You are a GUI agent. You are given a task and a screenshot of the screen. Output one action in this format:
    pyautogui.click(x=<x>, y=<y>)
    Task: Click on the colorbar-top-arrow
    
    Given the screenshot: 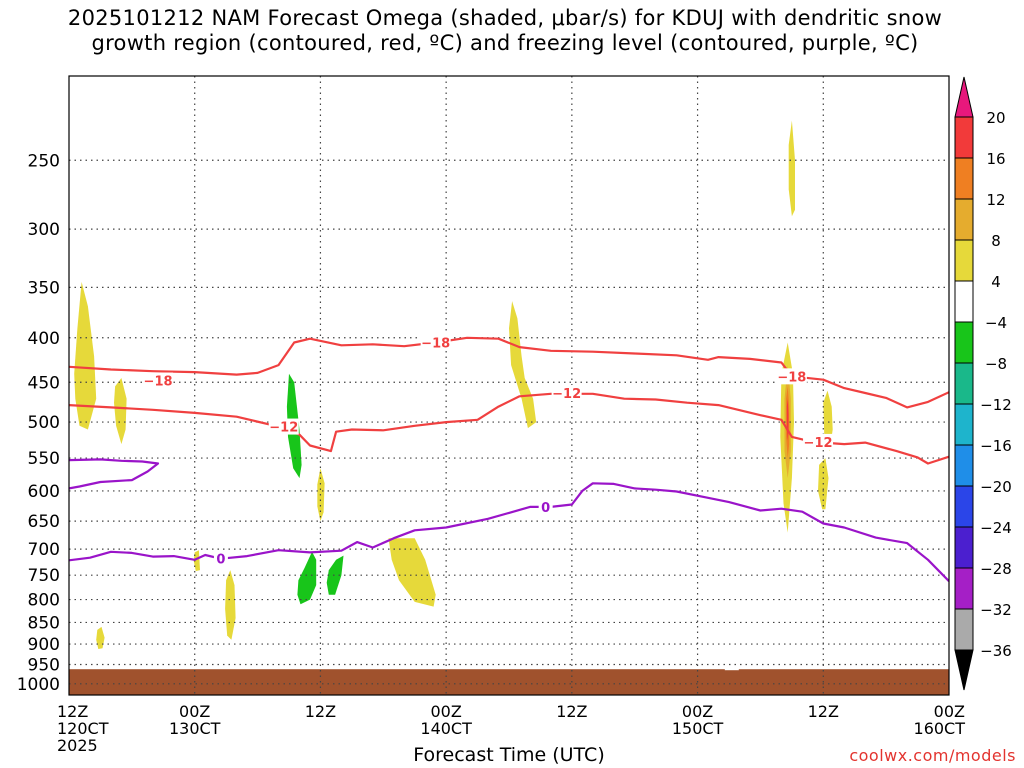 What is the action you would take?
    pyautogui.click(x=964, y=97)
    